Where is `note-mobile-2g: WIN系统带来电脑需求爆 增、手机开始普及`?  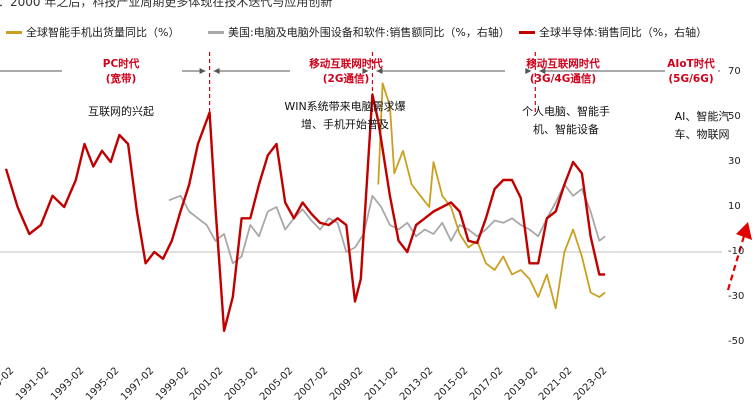
note-mobile-2g: WIN系统带来电脑需求爆 增、手机开始普及 is located at coordinates (344, 116).